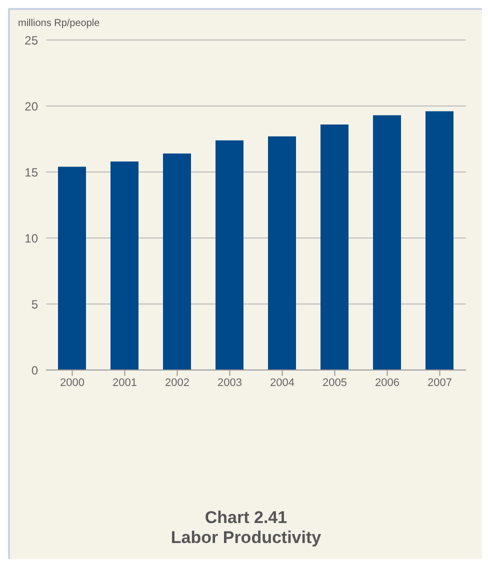 This screenshot has height=565, width=488. What do you see at coordinates (124, 382) in the screenshot?
I see `x-tick-label: 2001` at bounding box center [124, 382].